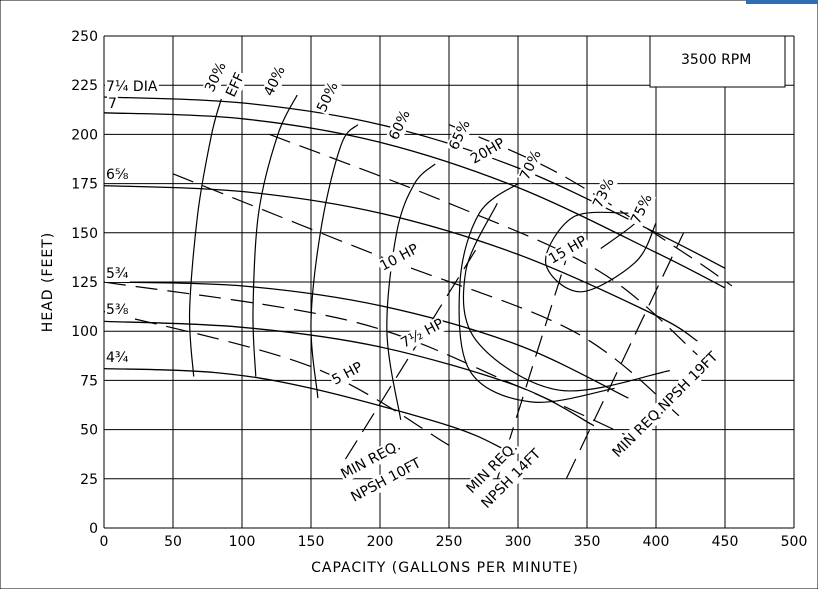 The image size is (818, 593). I want to click on y-tick-label: 100, so click(84, 332).